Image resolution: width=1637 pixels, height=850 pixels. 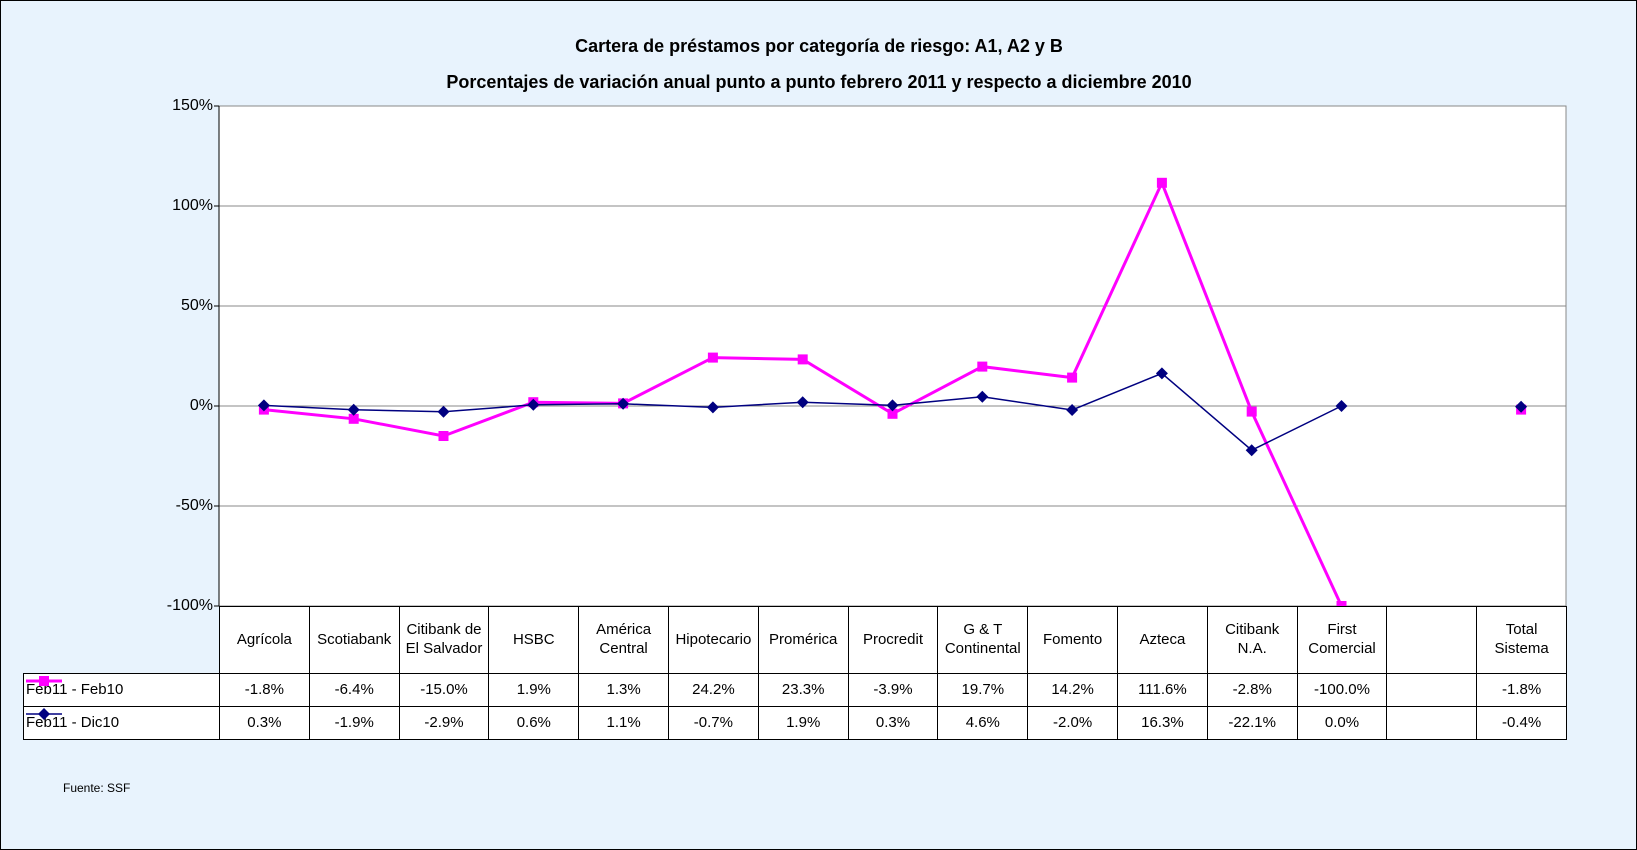 What do you see at coordinates (1252, 640) in the screenshot?
I see `category-label: Citibank N.A.` at bounding box center [1252, 640].